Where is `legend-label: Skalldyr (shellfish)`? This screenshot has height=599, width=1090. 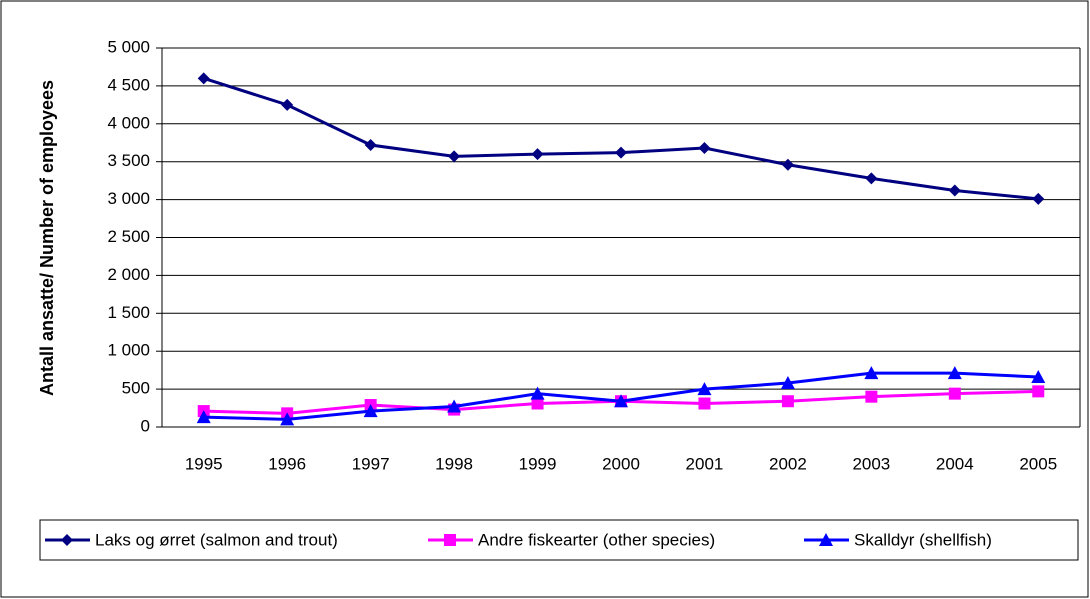 legend-label: Skalldyr (shellfish) is located at coordinates (923, 539).